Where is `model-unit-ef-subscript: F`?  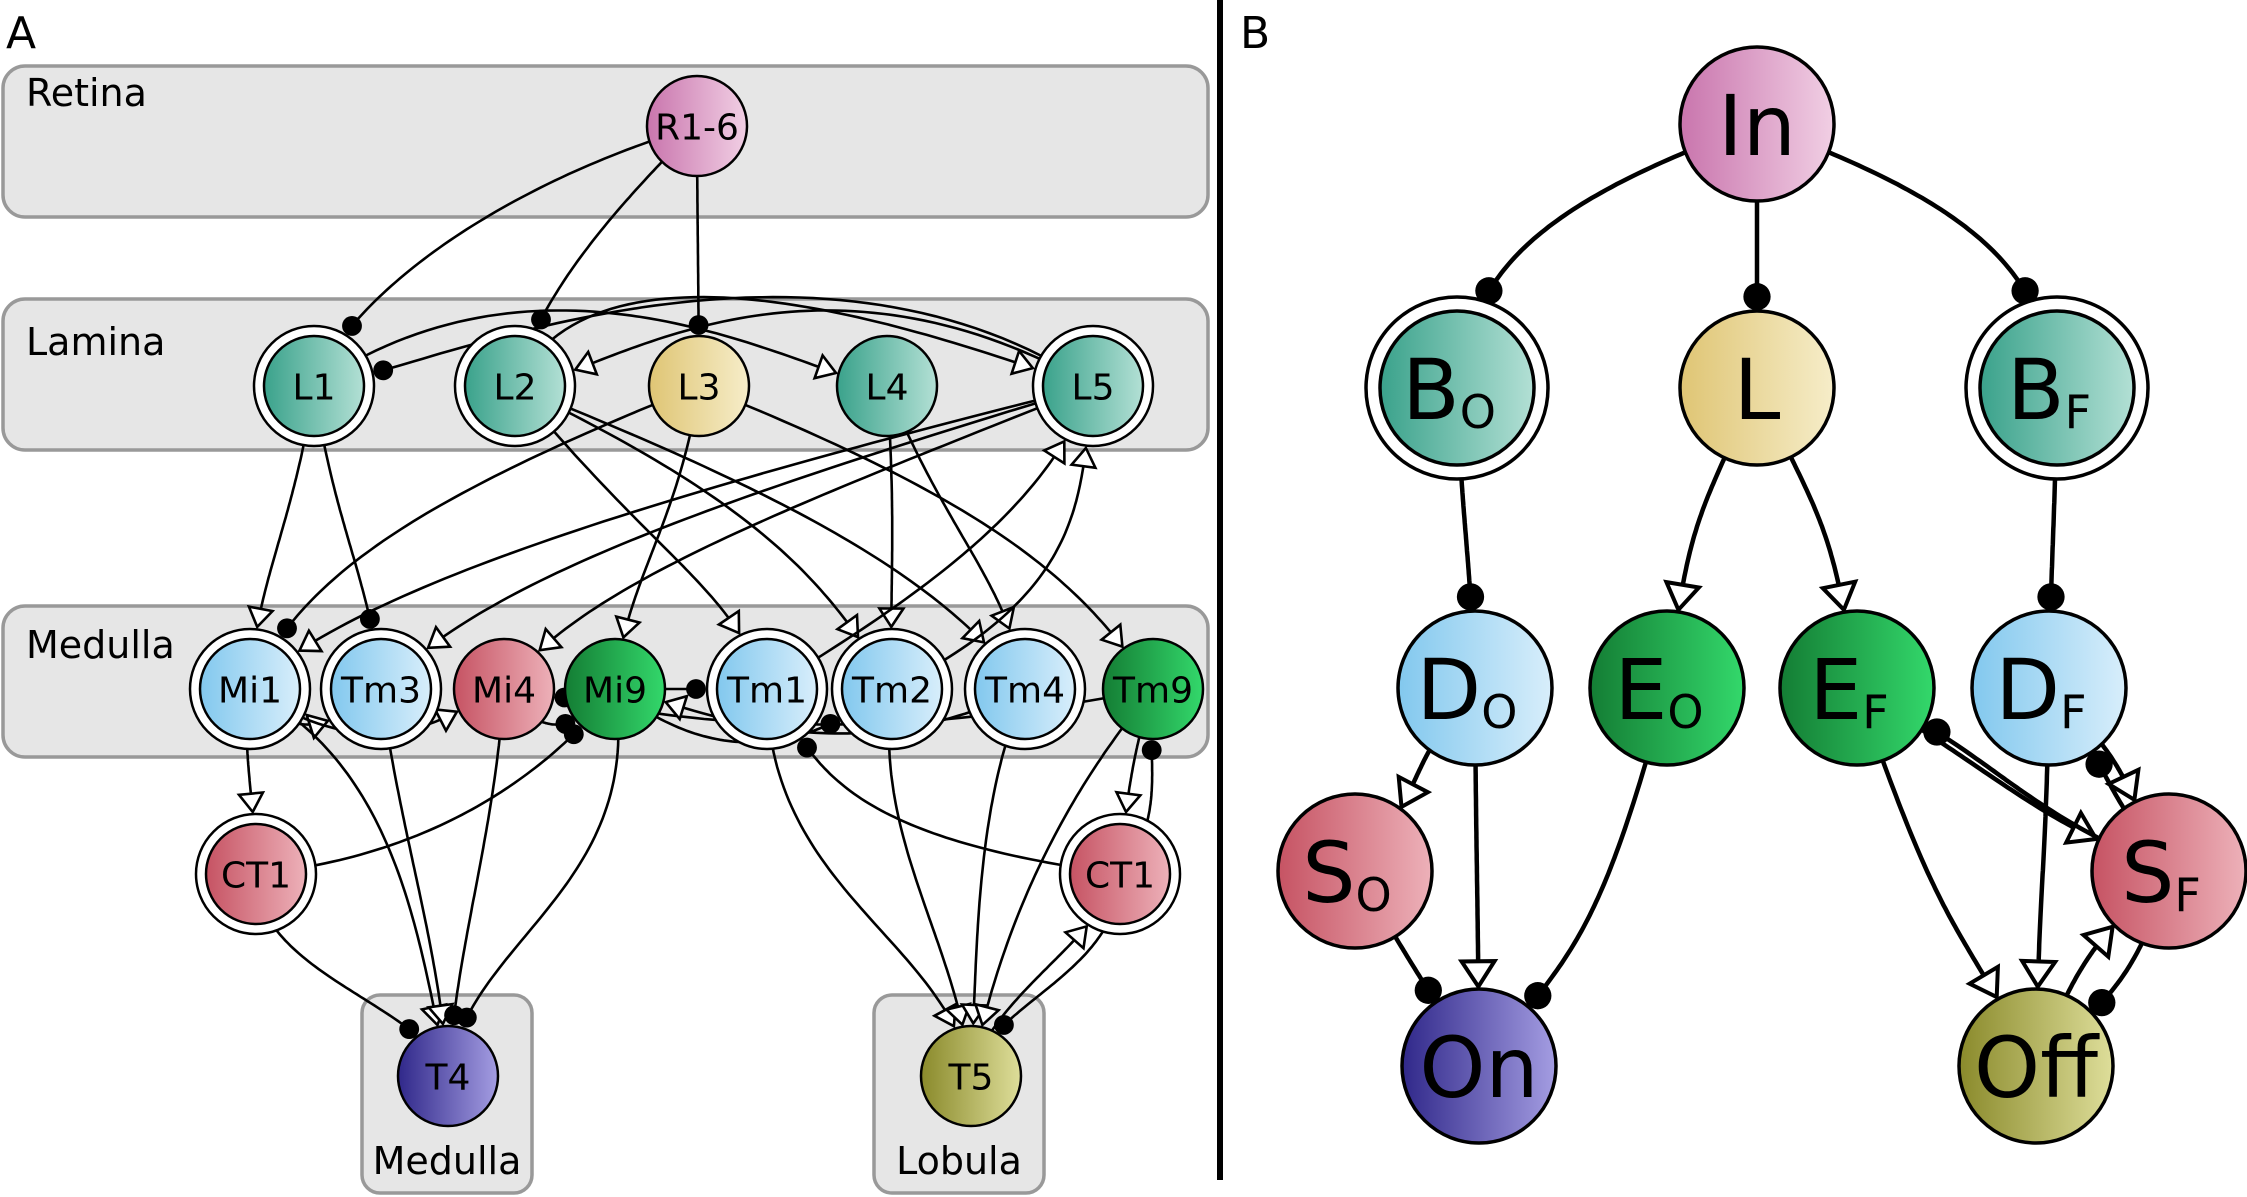 model-unit-ef-subscript: F is located at coordinates (1875, 712).